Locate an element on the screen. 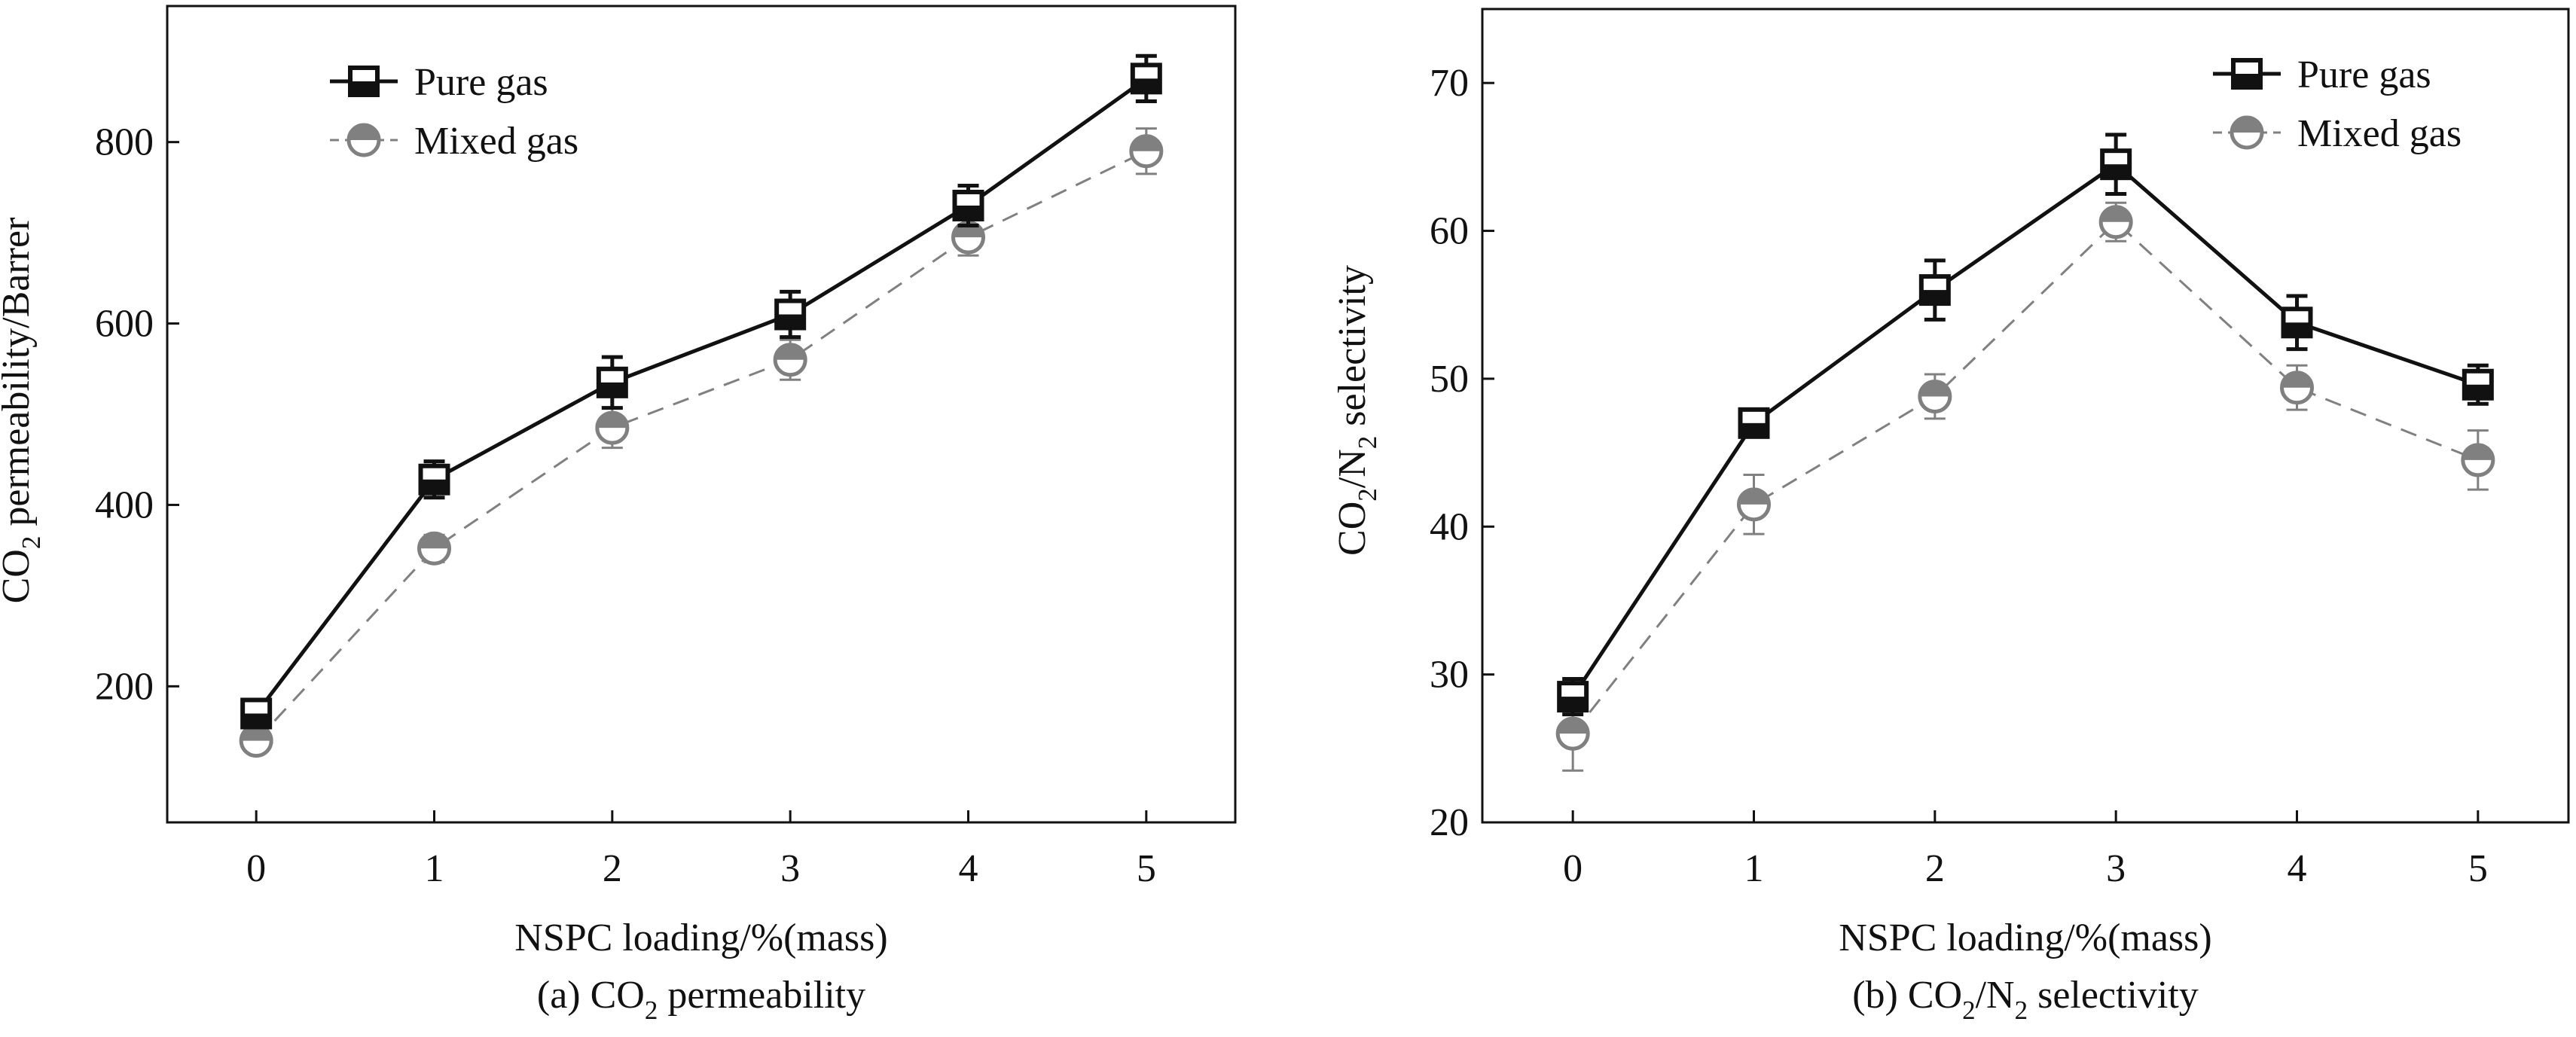 This screenshot has height=1037, width=2576. y-tick-label: 70 is located at coordinates (1449, 83).